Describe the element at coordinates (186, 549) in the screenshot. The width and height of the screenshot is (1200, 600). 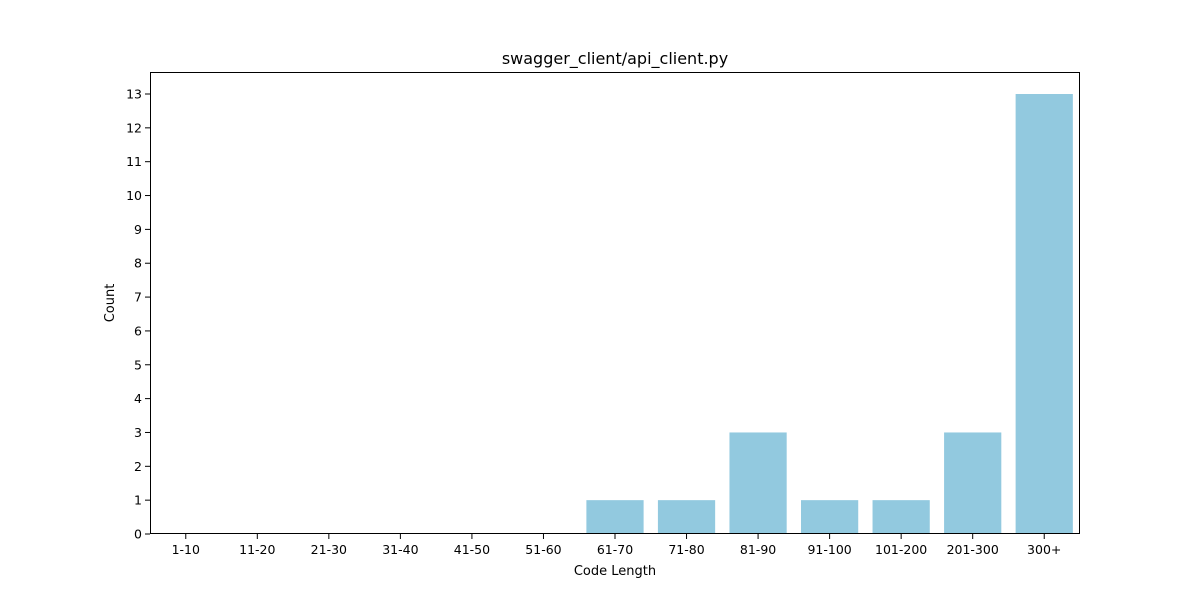
I see `x-tick-label: 1-10` at that location.